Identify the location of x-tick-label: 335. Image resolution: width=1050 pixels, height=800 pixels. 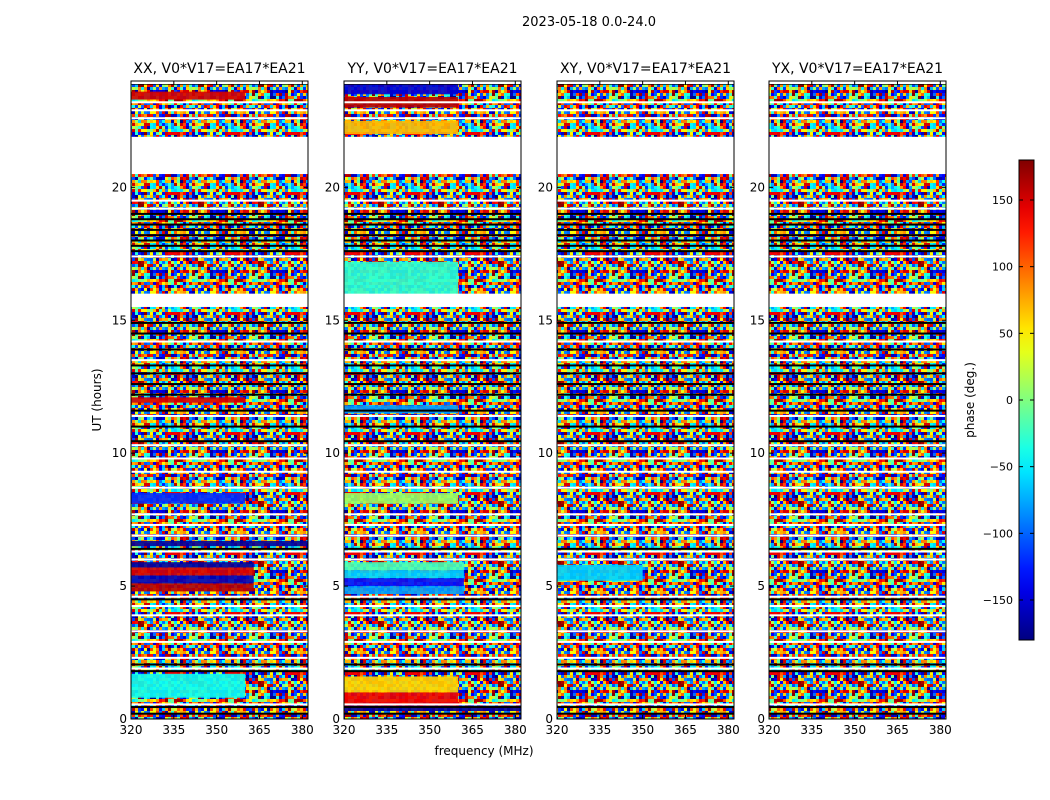
(386, 730).